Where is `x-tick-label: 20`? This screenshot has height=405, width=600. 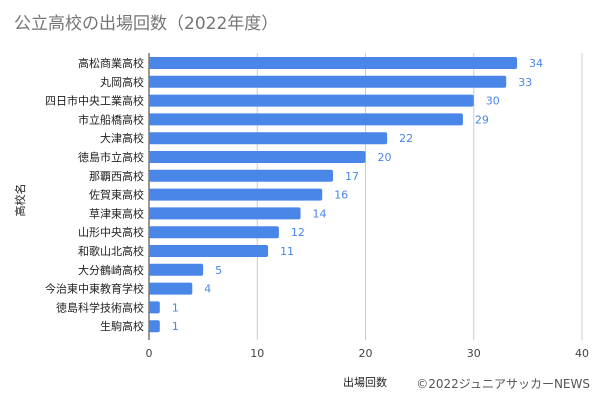 x-tick-label: 20 is located at coordinates (366, 353).